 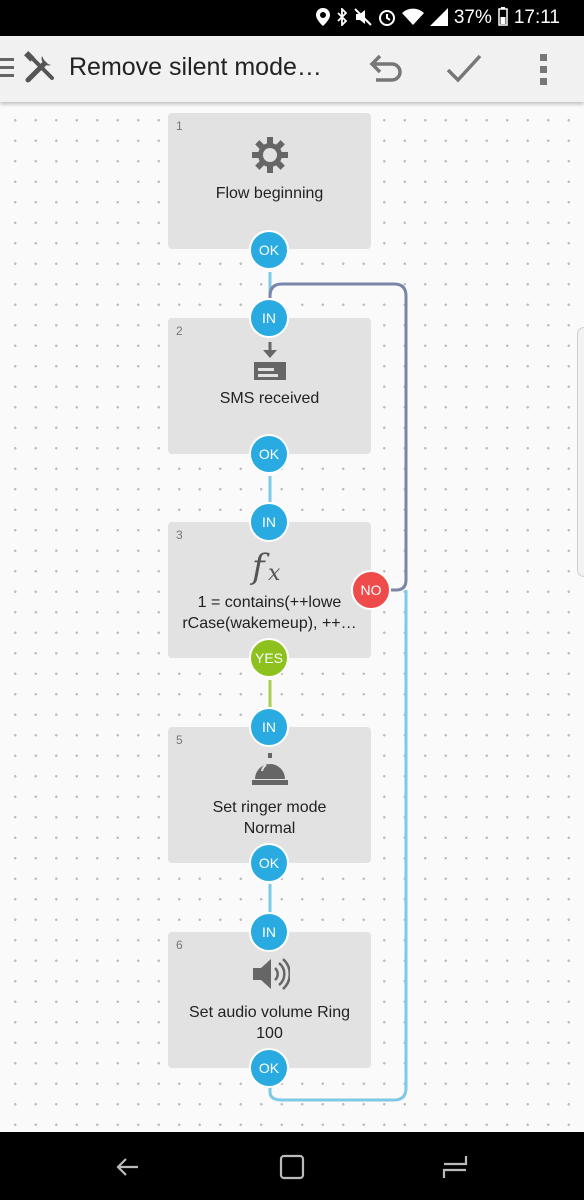 What do you see at coordinates (322, 18) in the screenshot?
I see `location-icon` at bounding box center [322, 18].